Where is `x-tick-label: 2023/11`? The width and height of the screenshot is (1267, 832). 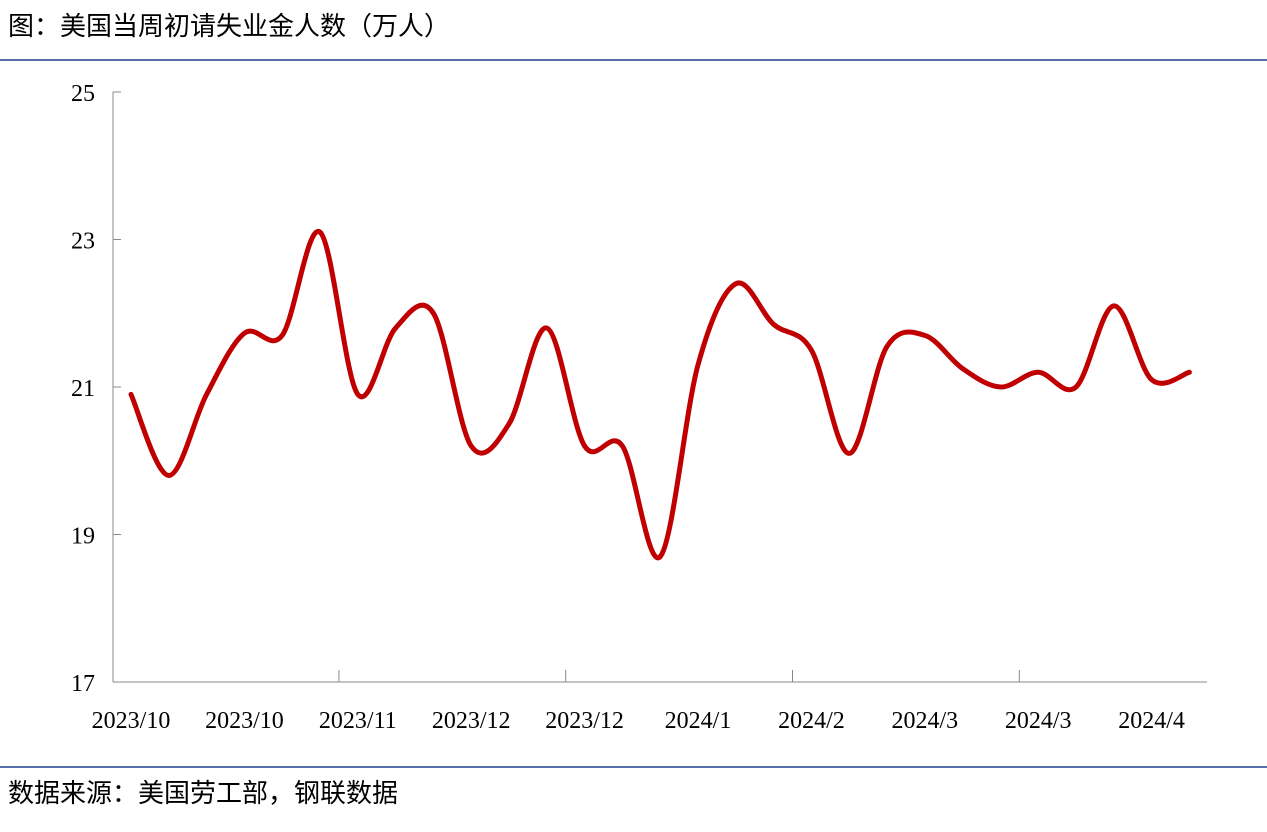 x-tick-label: 2023/11 is located at coordinates (358, 721).